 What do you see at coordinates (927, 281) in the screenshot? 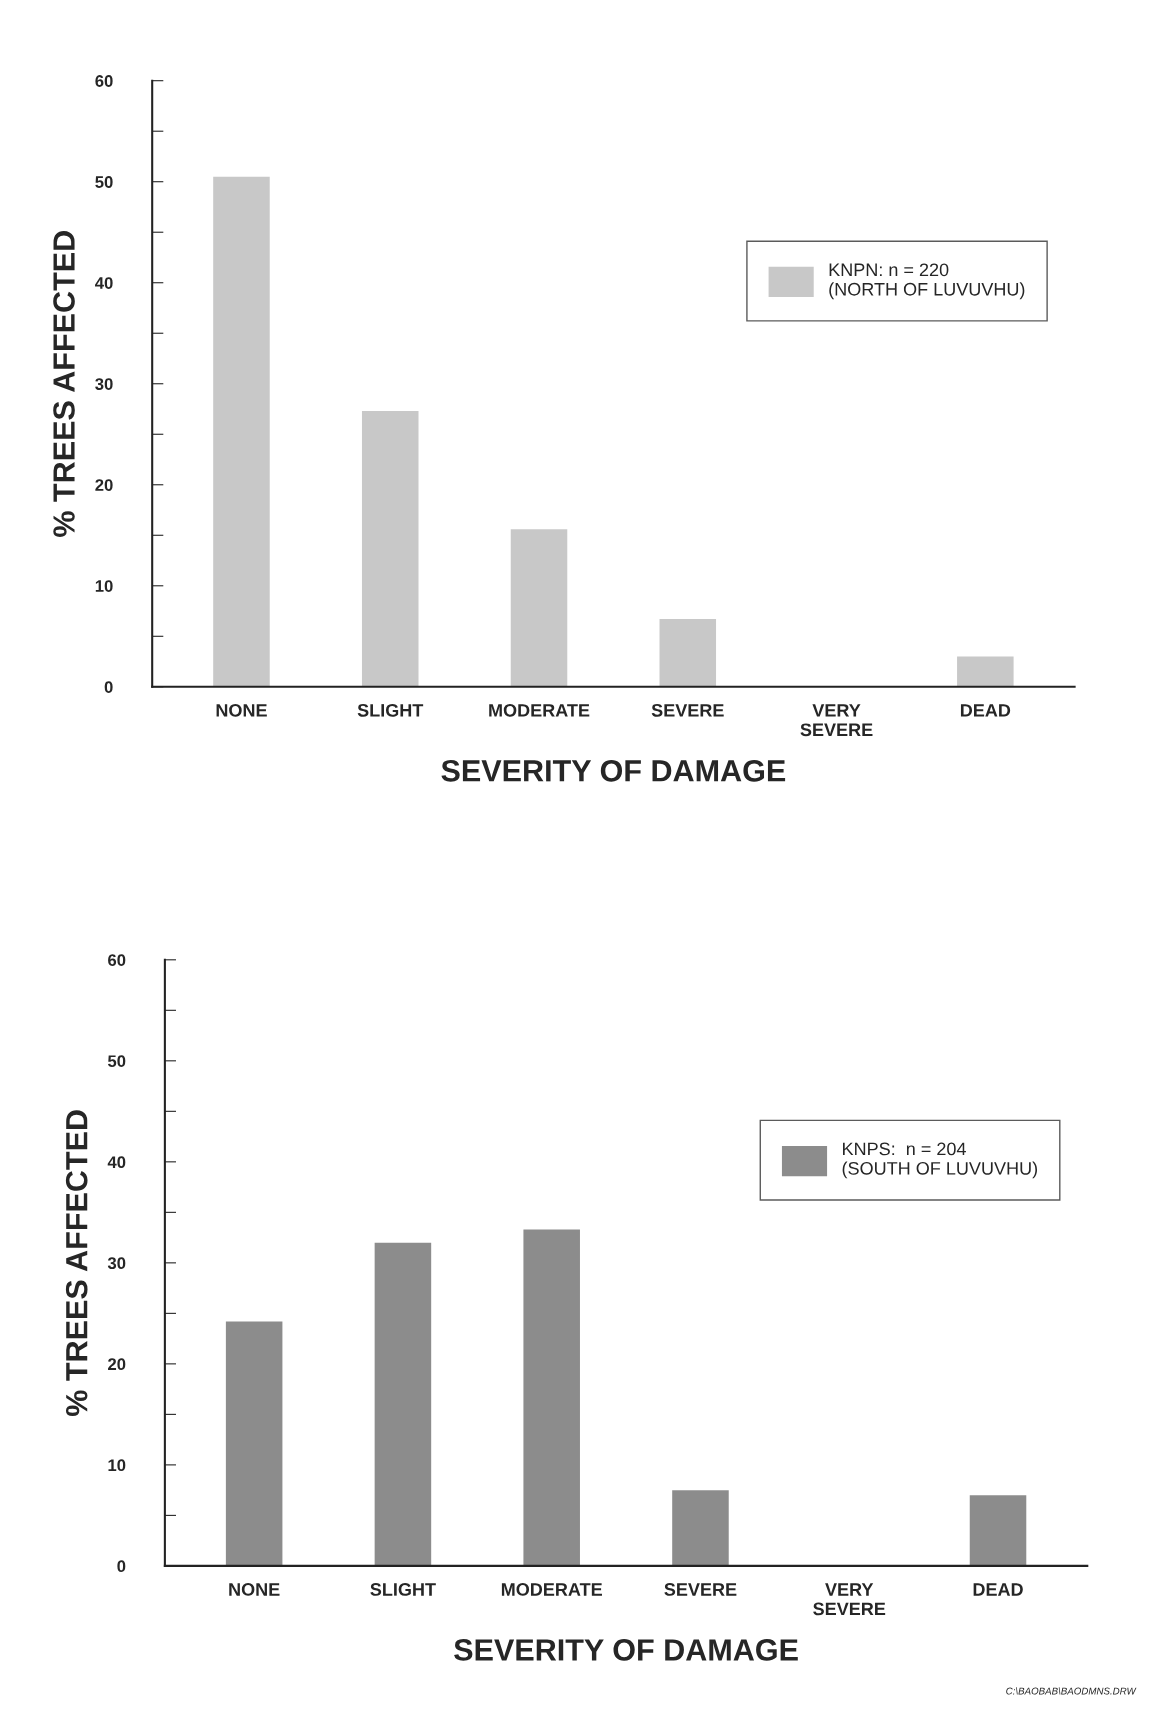
I see `legend-label: KNPN: n = 220 (NORTH OF LUVUVHU)` at bounding box center [927, 281].